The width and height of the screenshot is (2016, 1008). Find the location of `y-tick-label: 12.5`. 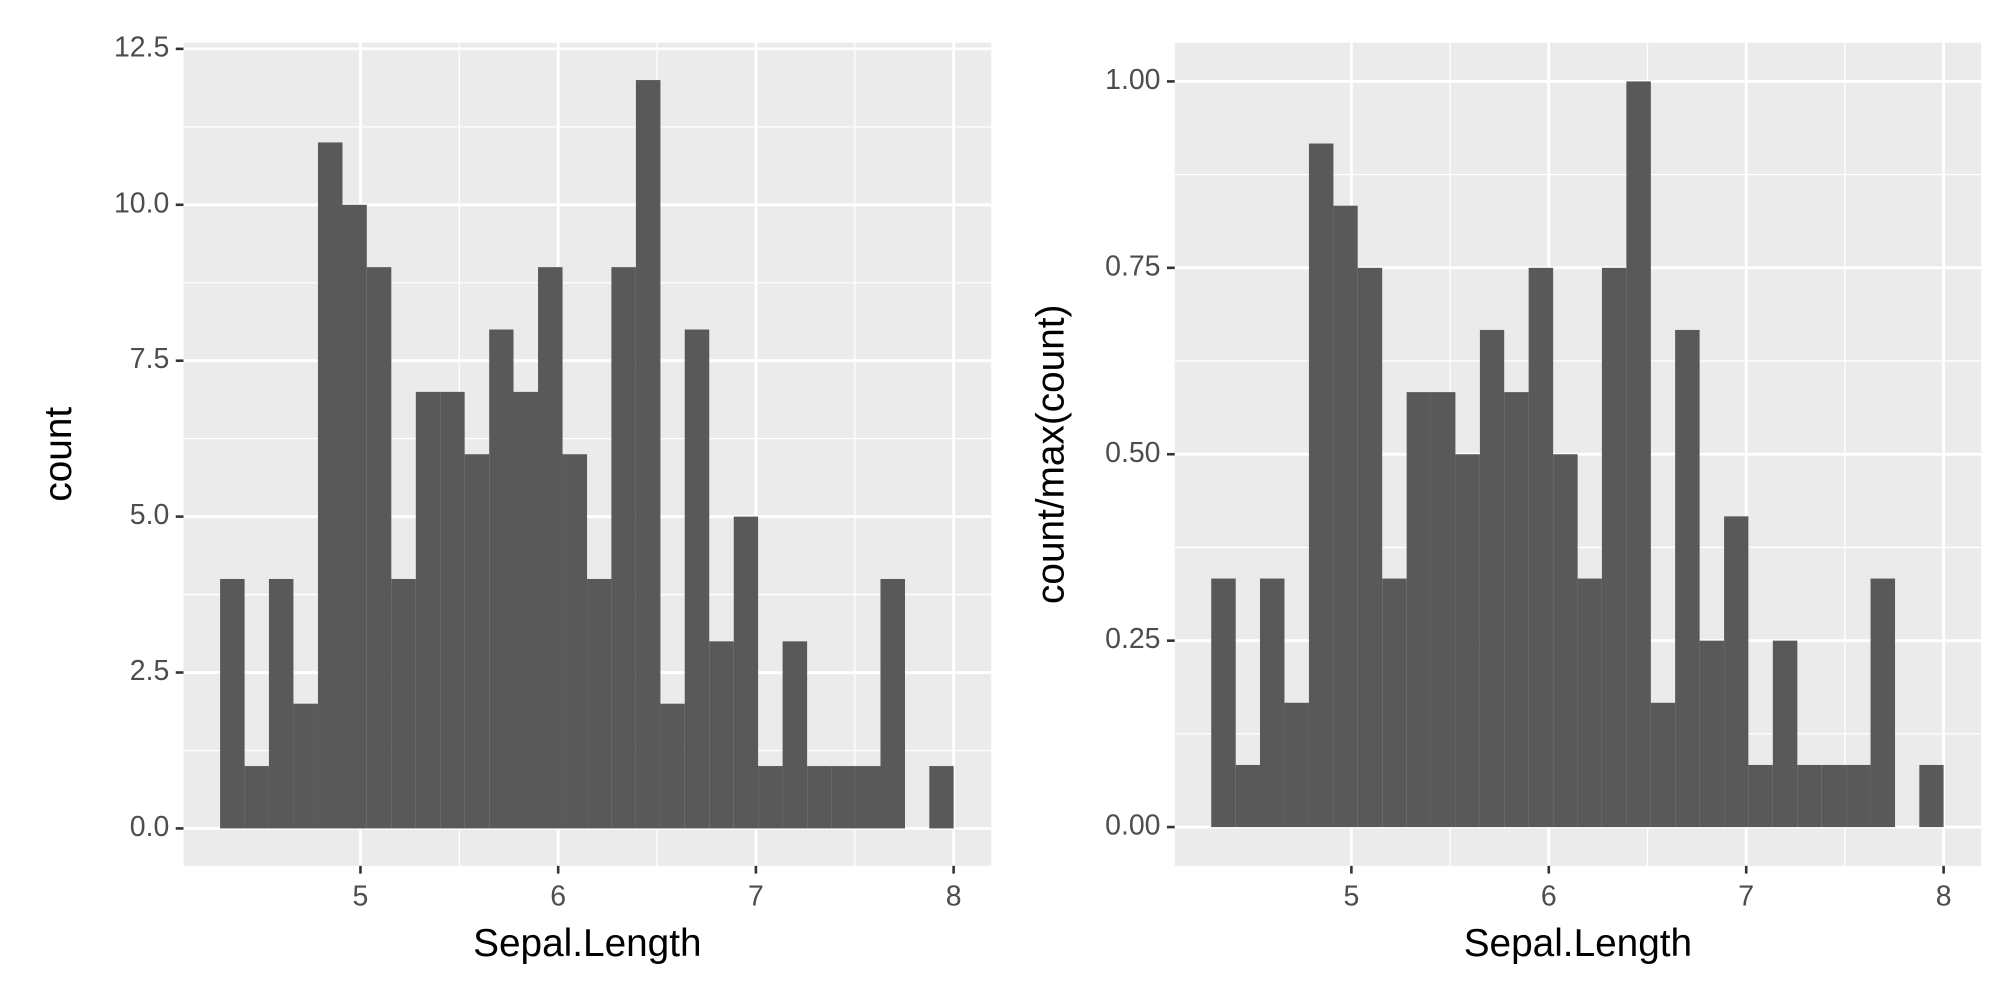

y-tick-label: 12.5 is located at coordinates (141, 47).